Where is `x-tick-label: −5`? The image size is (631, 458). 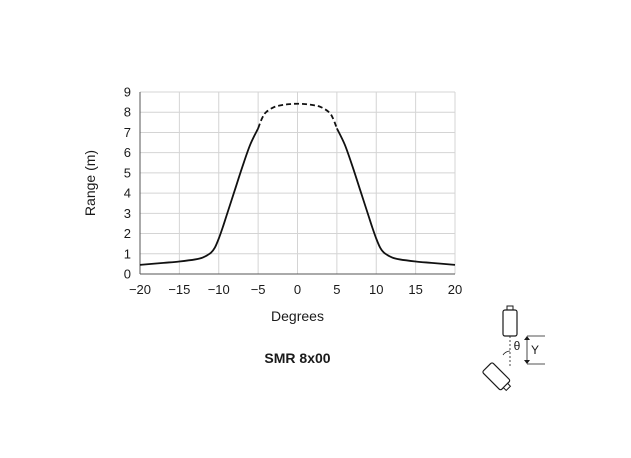 x-tick-label: −5 is located at coordinates (258, 289).